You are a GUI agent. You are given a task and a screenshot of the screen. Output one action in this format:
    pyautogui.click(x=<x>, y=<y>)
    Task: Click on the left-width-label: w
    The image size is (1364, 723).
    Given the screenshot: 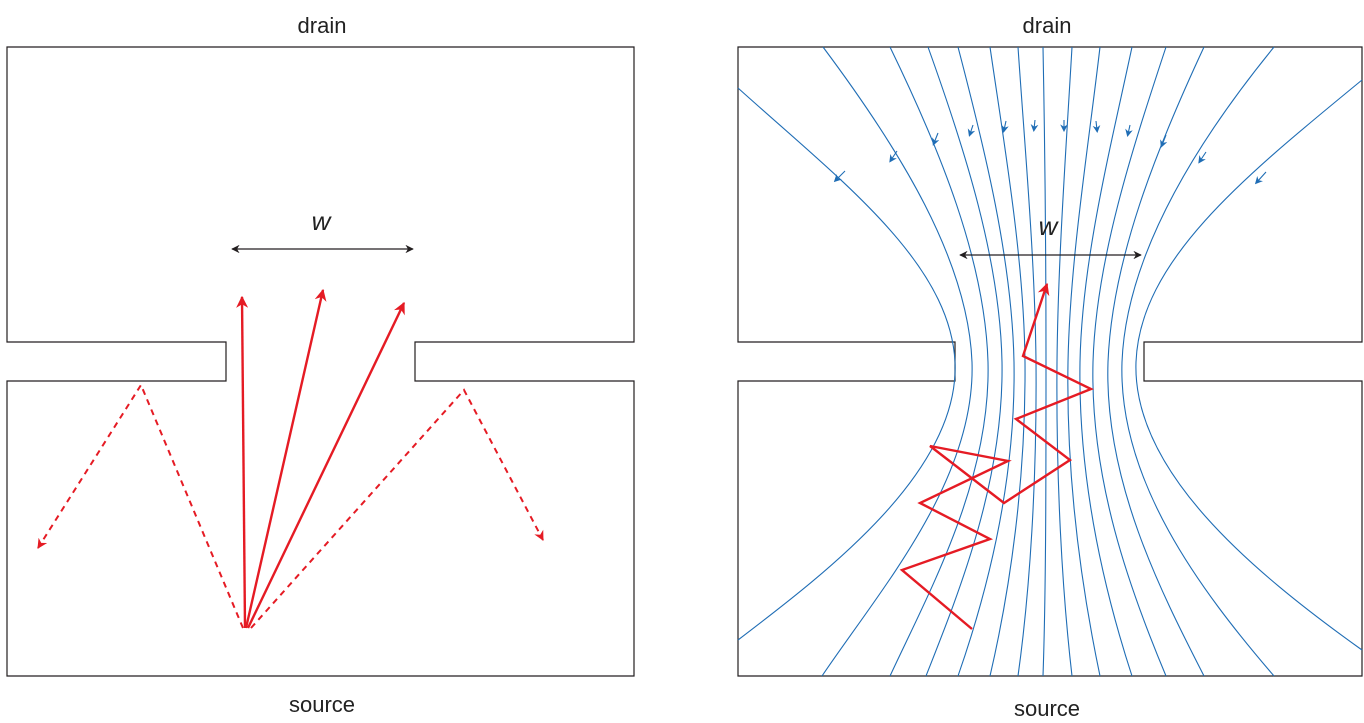 What is the action you would take?
    pyautogui.click(x=322, y=221)
    